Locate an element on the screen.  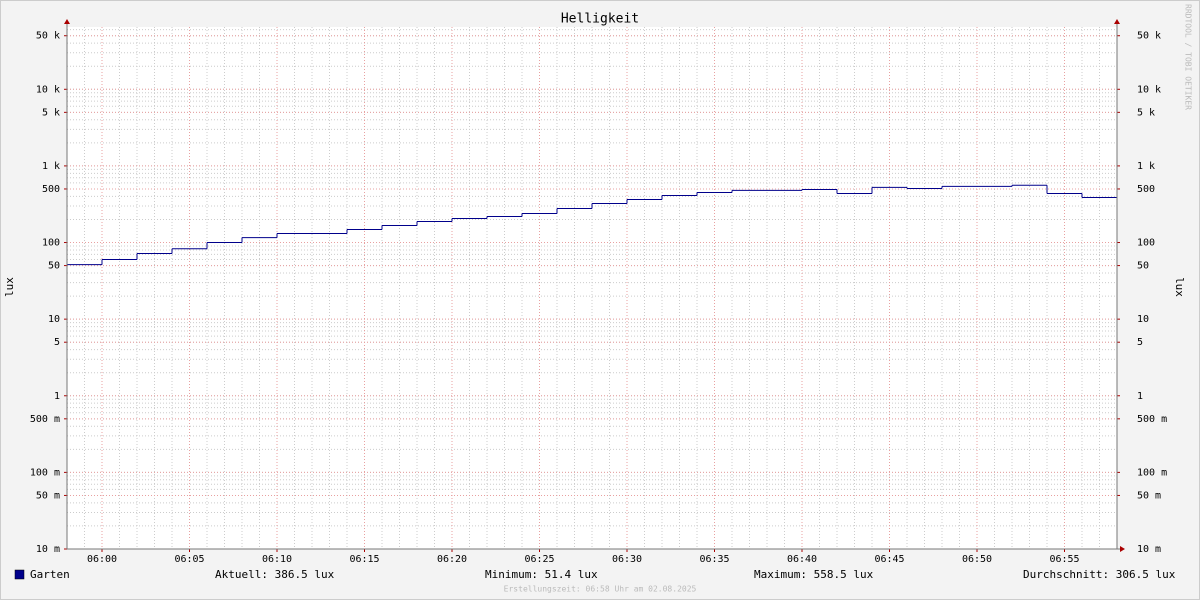
y2-tick-label: 50 m is located at coordinates (1149, 495).